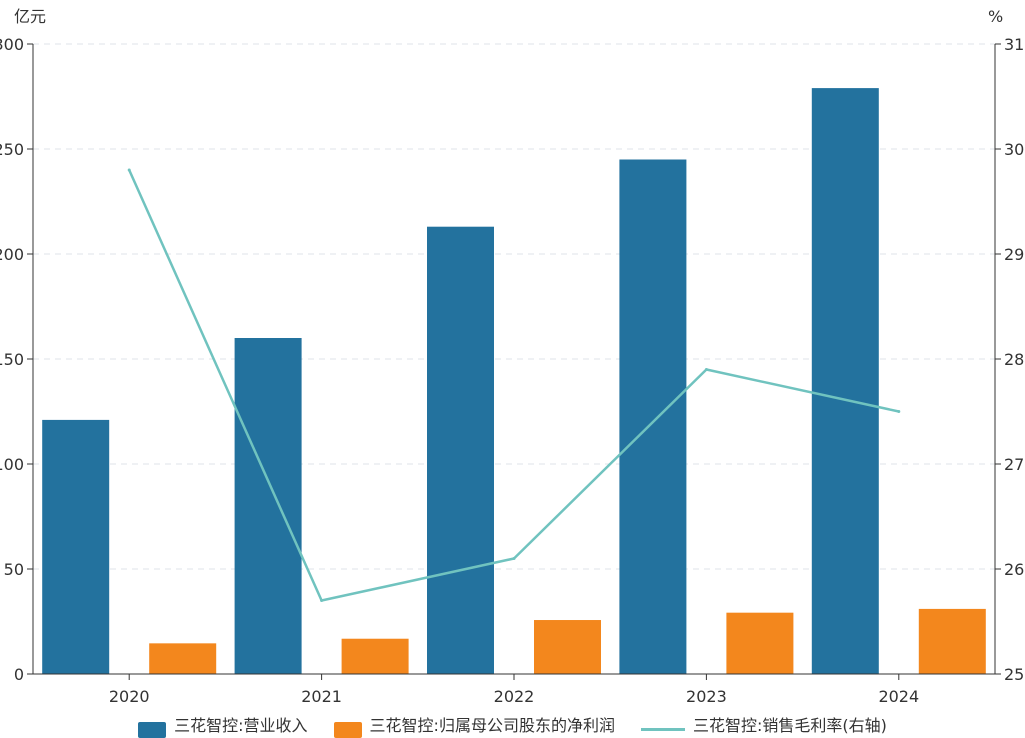 The height and width of the screenshot is (738, 1025). Describe the element at coordinates (12, 44) in the screenshot. I see `left-tick-label: 300` at that location.